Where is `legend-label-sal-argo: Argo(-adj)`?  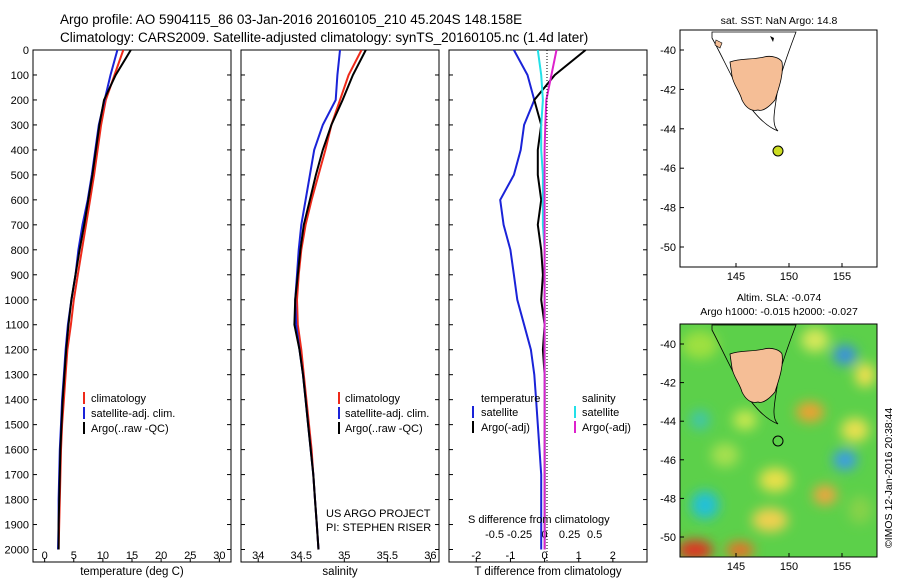
legend-label-sal-argo: Argo(-adj) is located at coordinates (606, 428).